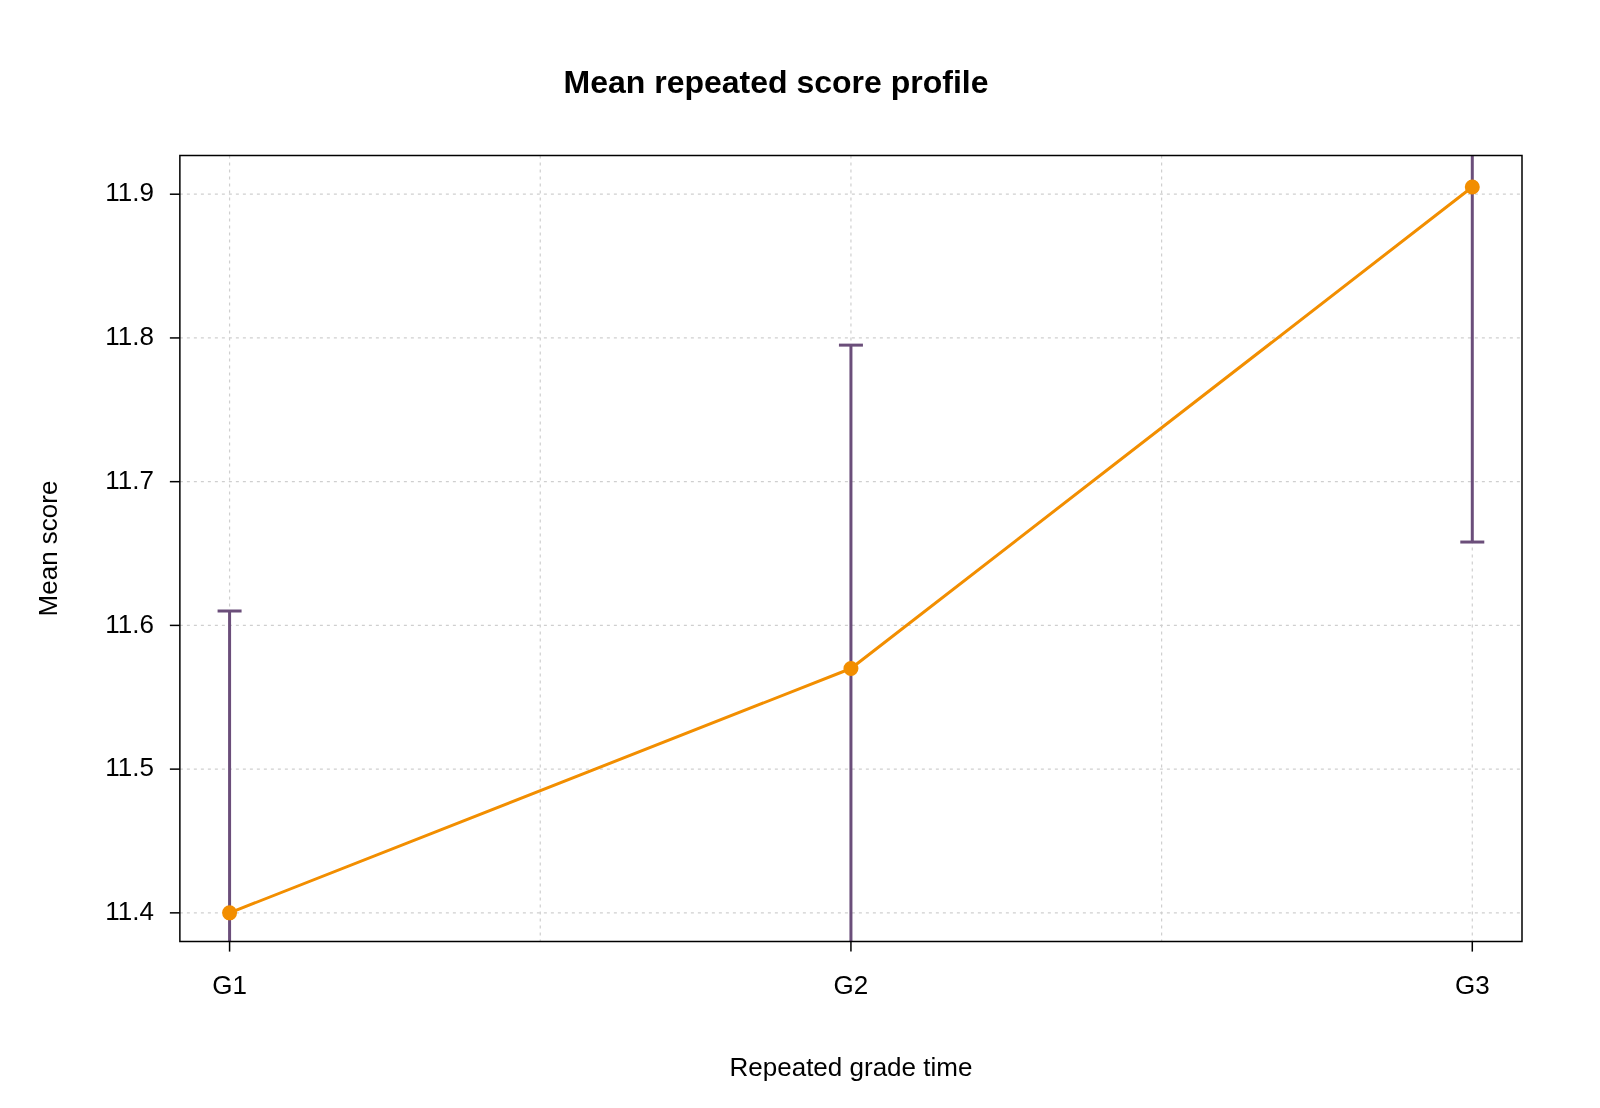 The height and width of the screenshot is (1108, 1600). I want to click on chart-title: Mean repeated score profile, so click(776, 82).